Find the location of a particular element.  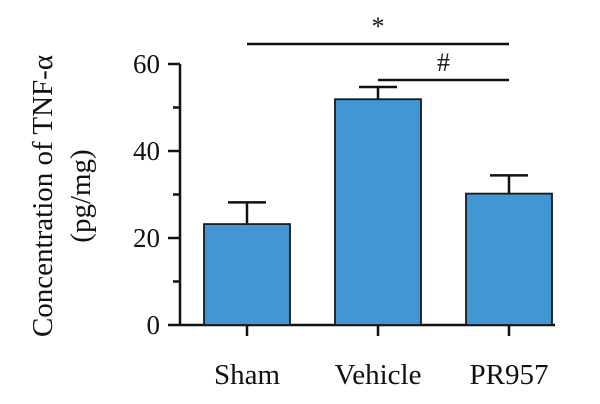

bar-vehicle is located at coordinates (378, 212).